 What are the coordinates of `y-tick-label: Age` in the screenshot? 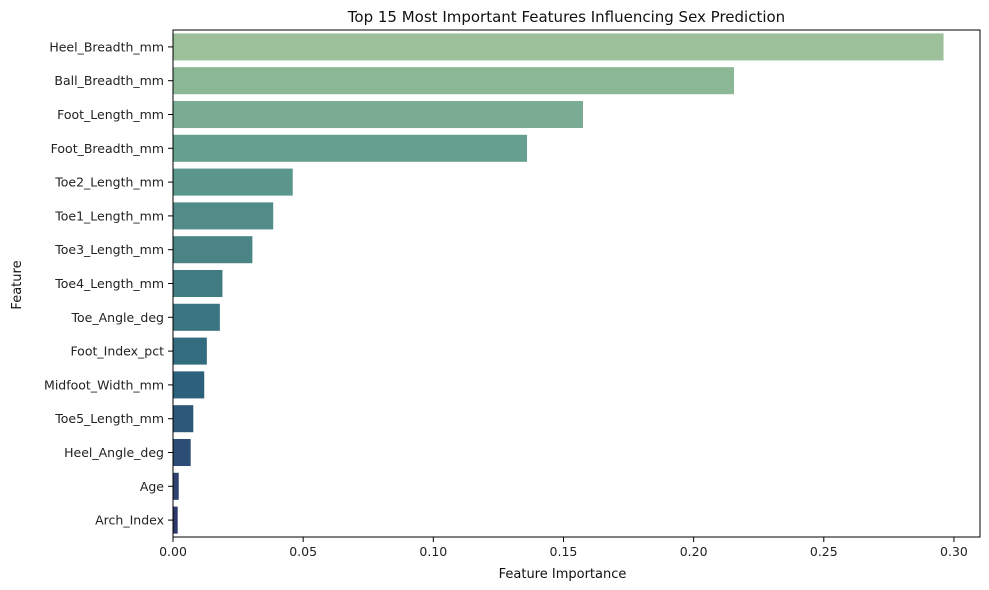 It's located at (152, 486).